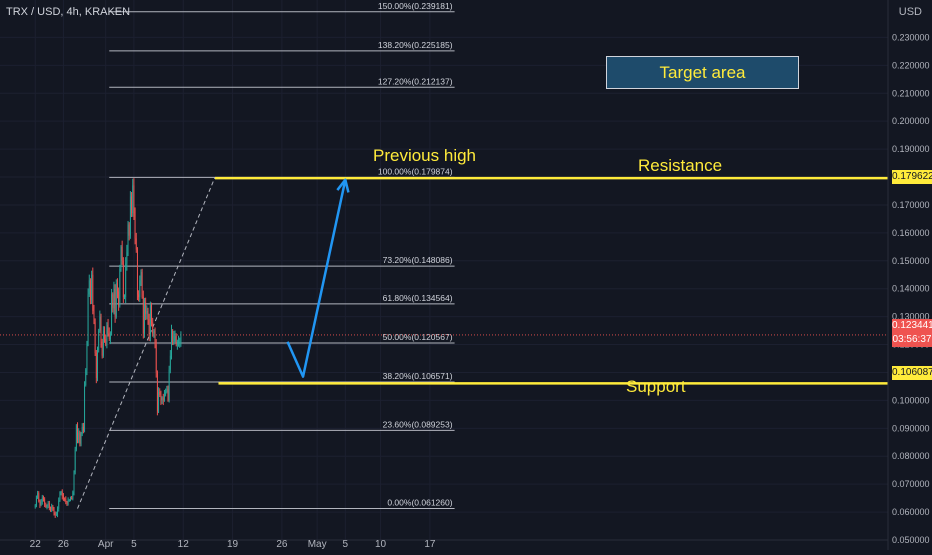 The height and width of the screenshot is (555, 932). Describe the element at coordinates (911, 289) in the screenshot. I see `y-tick-label: 0.140000` at that location.